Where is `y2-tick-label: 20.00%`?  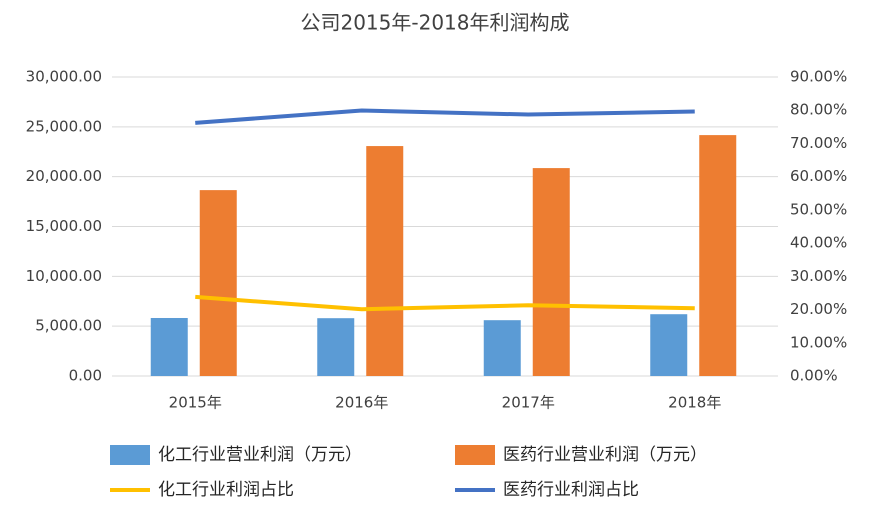
y2-tick-label: 20.00% is located at coordinates (818, 309).